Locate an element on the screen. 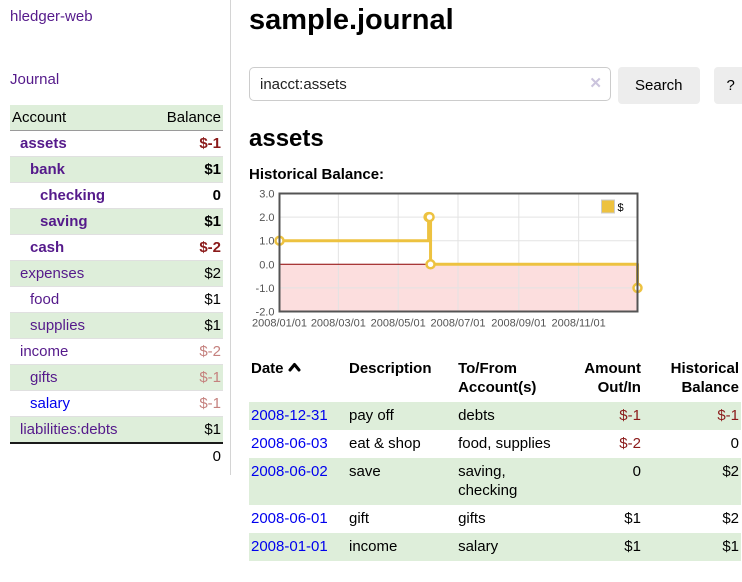 This screenshot has height=582, width=742. transaction-description: pay off is located at coordinates (371, 415).